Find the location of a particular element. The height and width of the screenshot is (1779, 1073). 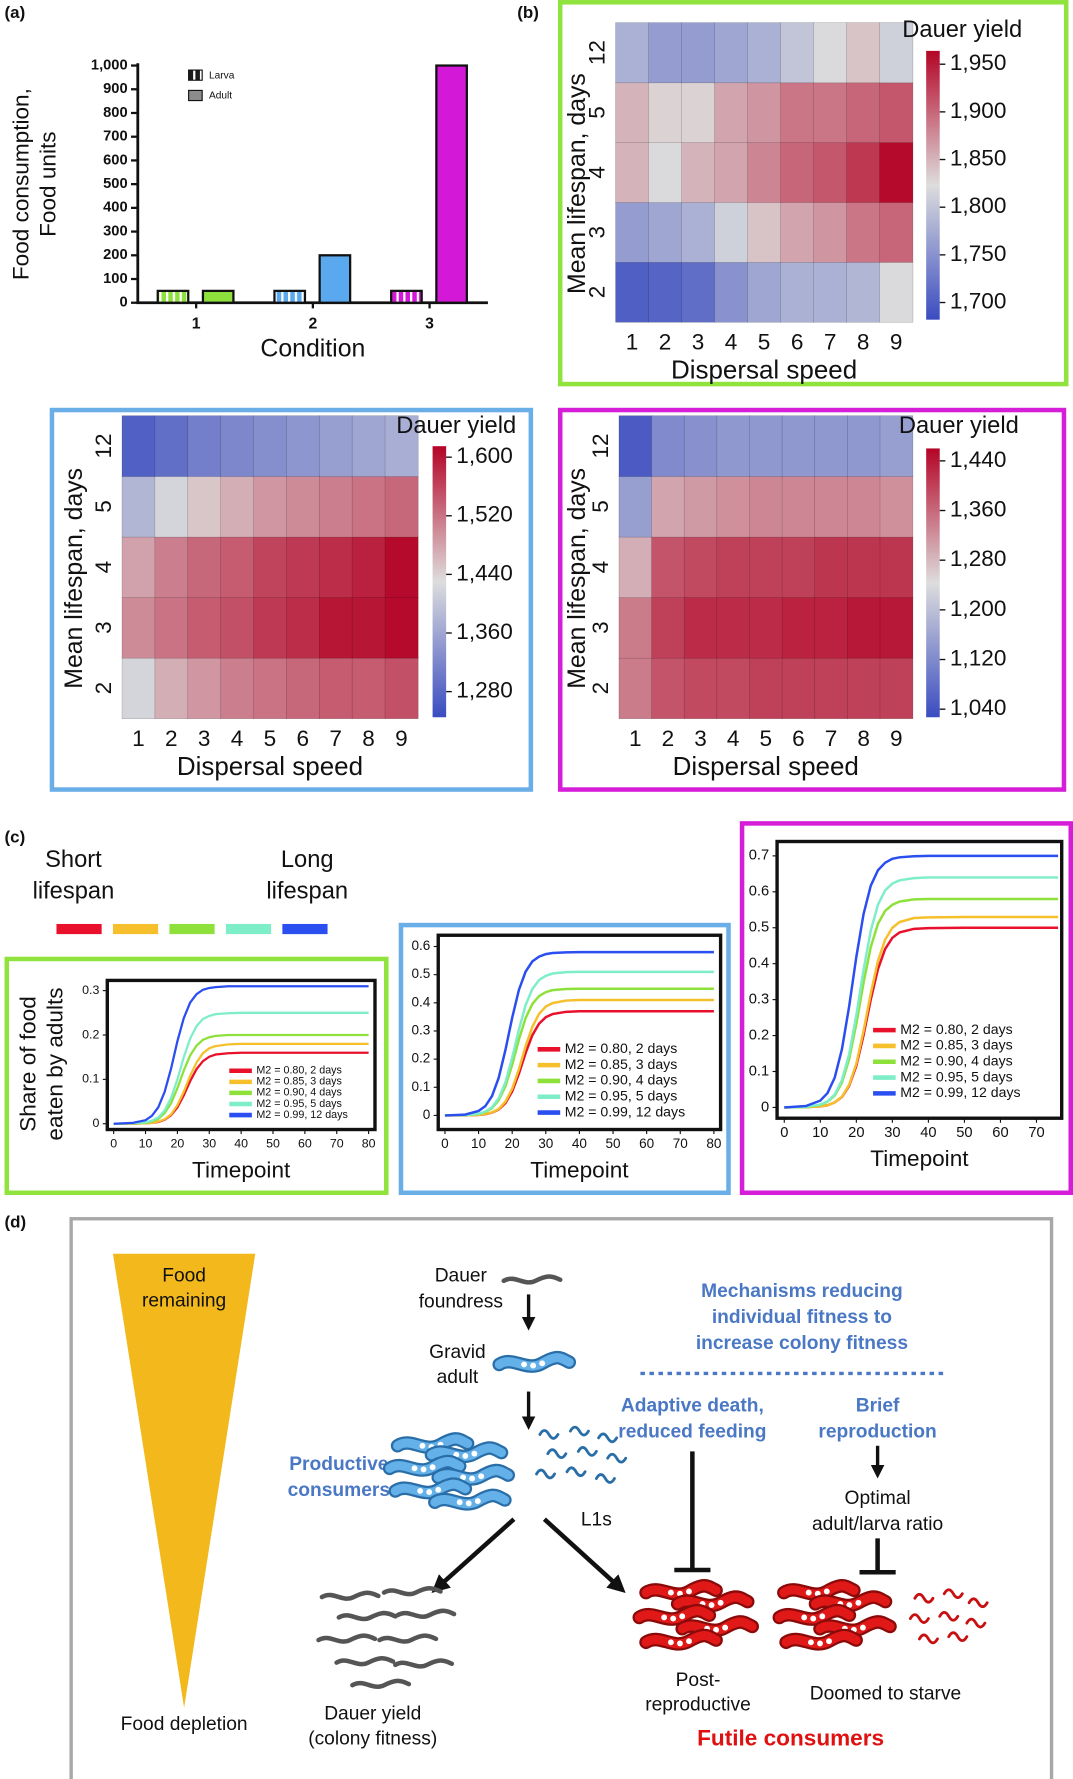

x-tick-label: 50 is located at coordinates (964, 1133).